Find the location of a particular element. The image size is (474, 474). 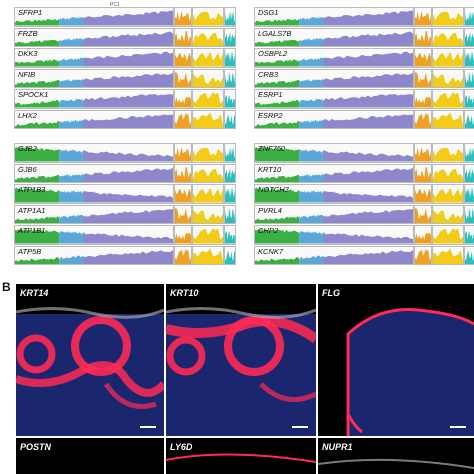

gene-track-row: ATP1B3 is located at coordinates (118, 193).